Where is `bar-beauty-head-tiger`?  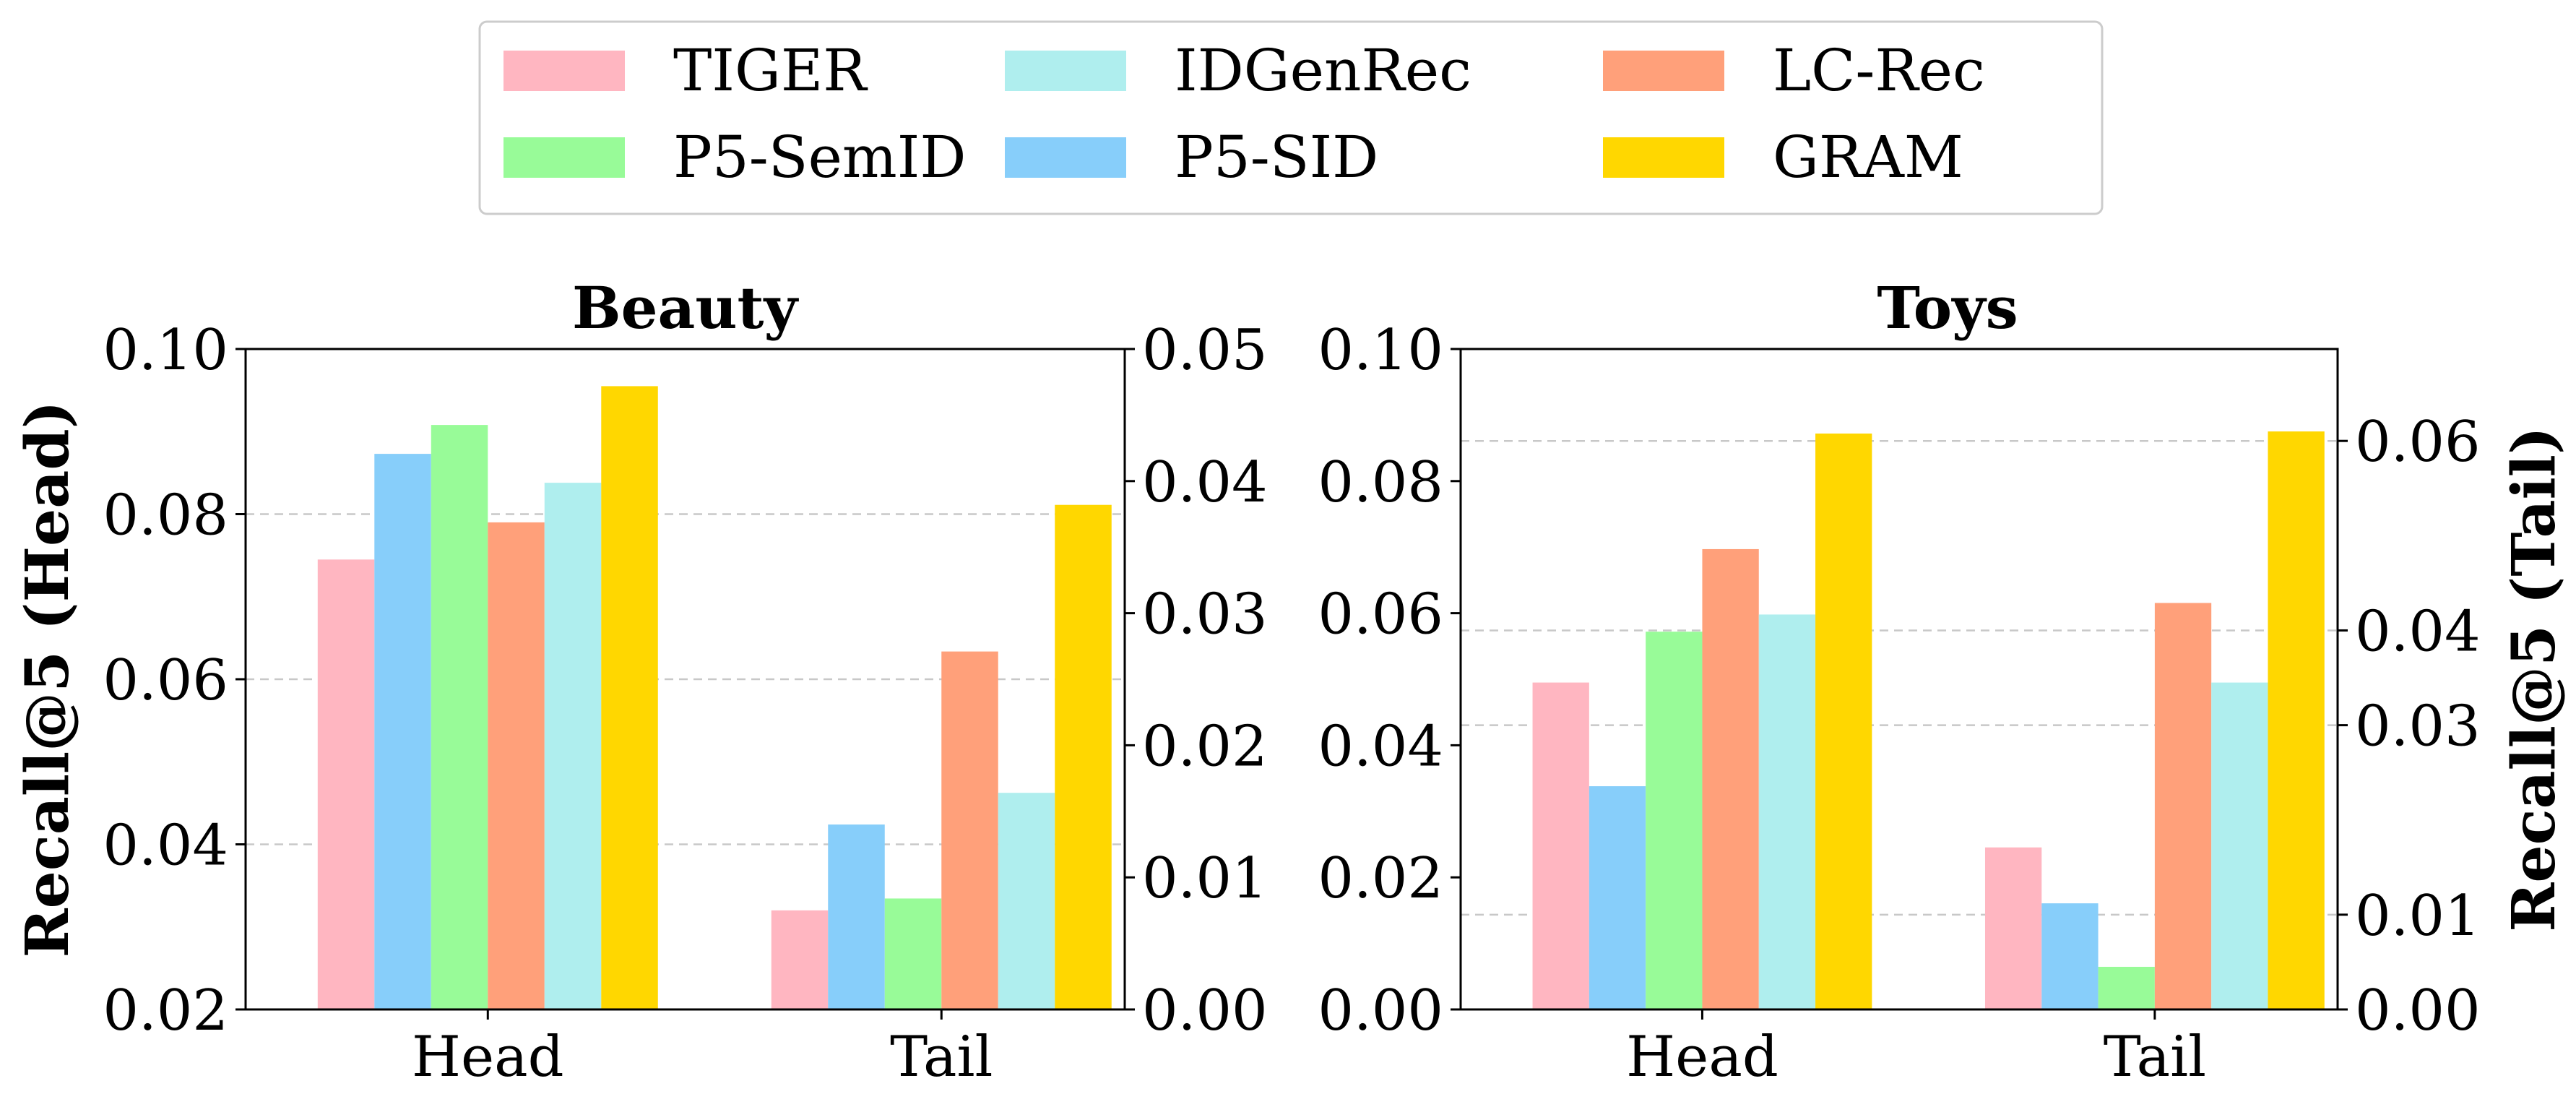 bar-beauty-head-tiger is located at coordinates (346, 784).